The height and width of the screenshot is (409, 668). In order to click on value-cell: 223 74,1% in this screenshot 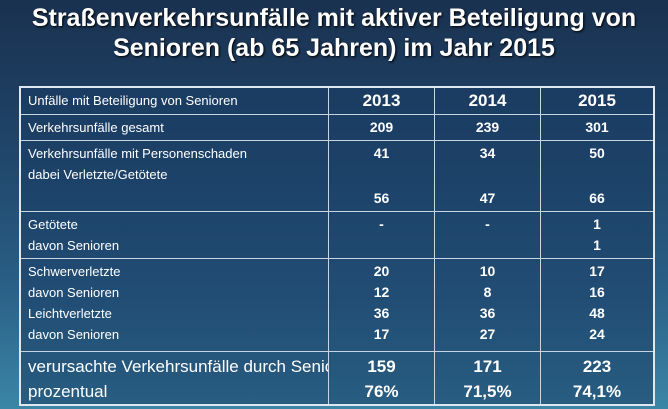, I will do `click(597, 378)`.